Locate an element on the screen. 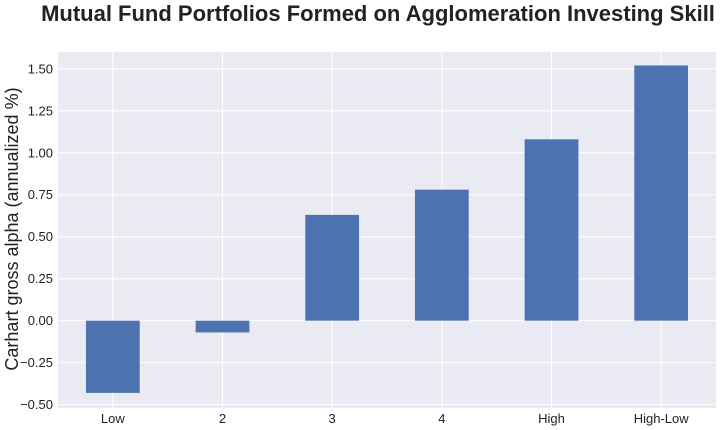 This screenshot has height=430, width=720. x-tick-label: High is located at coordinates (551, 418).